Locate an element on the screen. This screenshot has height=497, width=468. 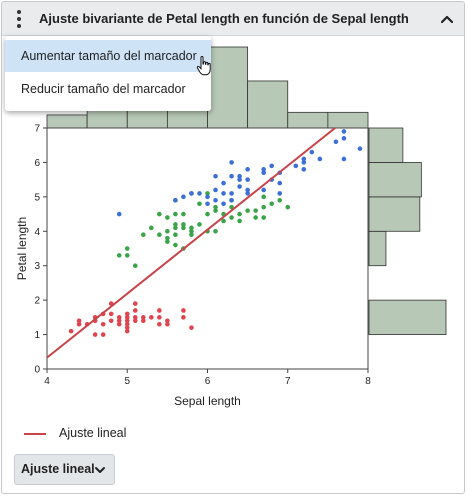
y-tick-label: 7 is located at coordinates (37, 129).